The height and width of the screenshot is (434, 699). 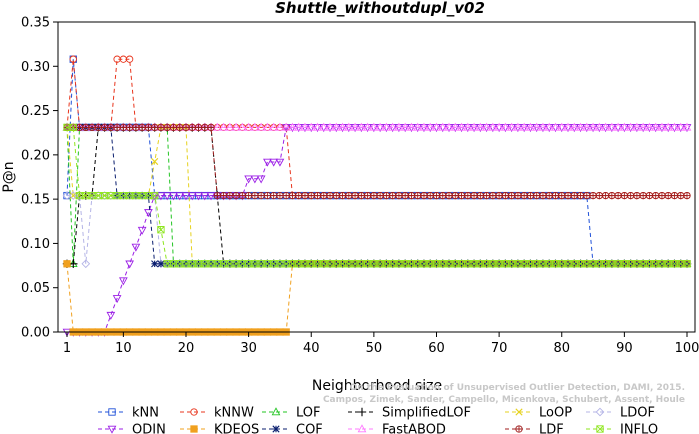 I want to click on x-tick-label: 90, so click(x=624, y=348).